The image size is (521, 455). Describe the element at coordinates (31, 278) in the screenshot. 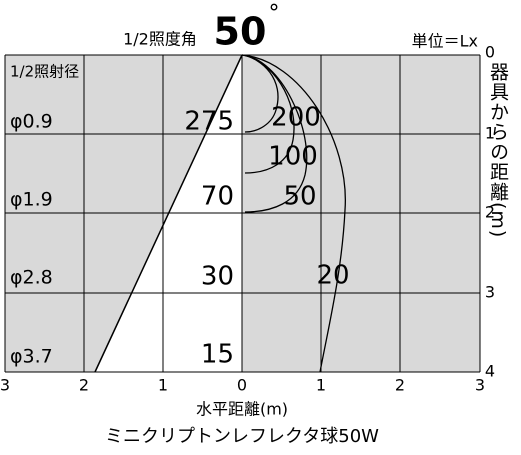

I see `diameter-label: φ2.8` at that location.